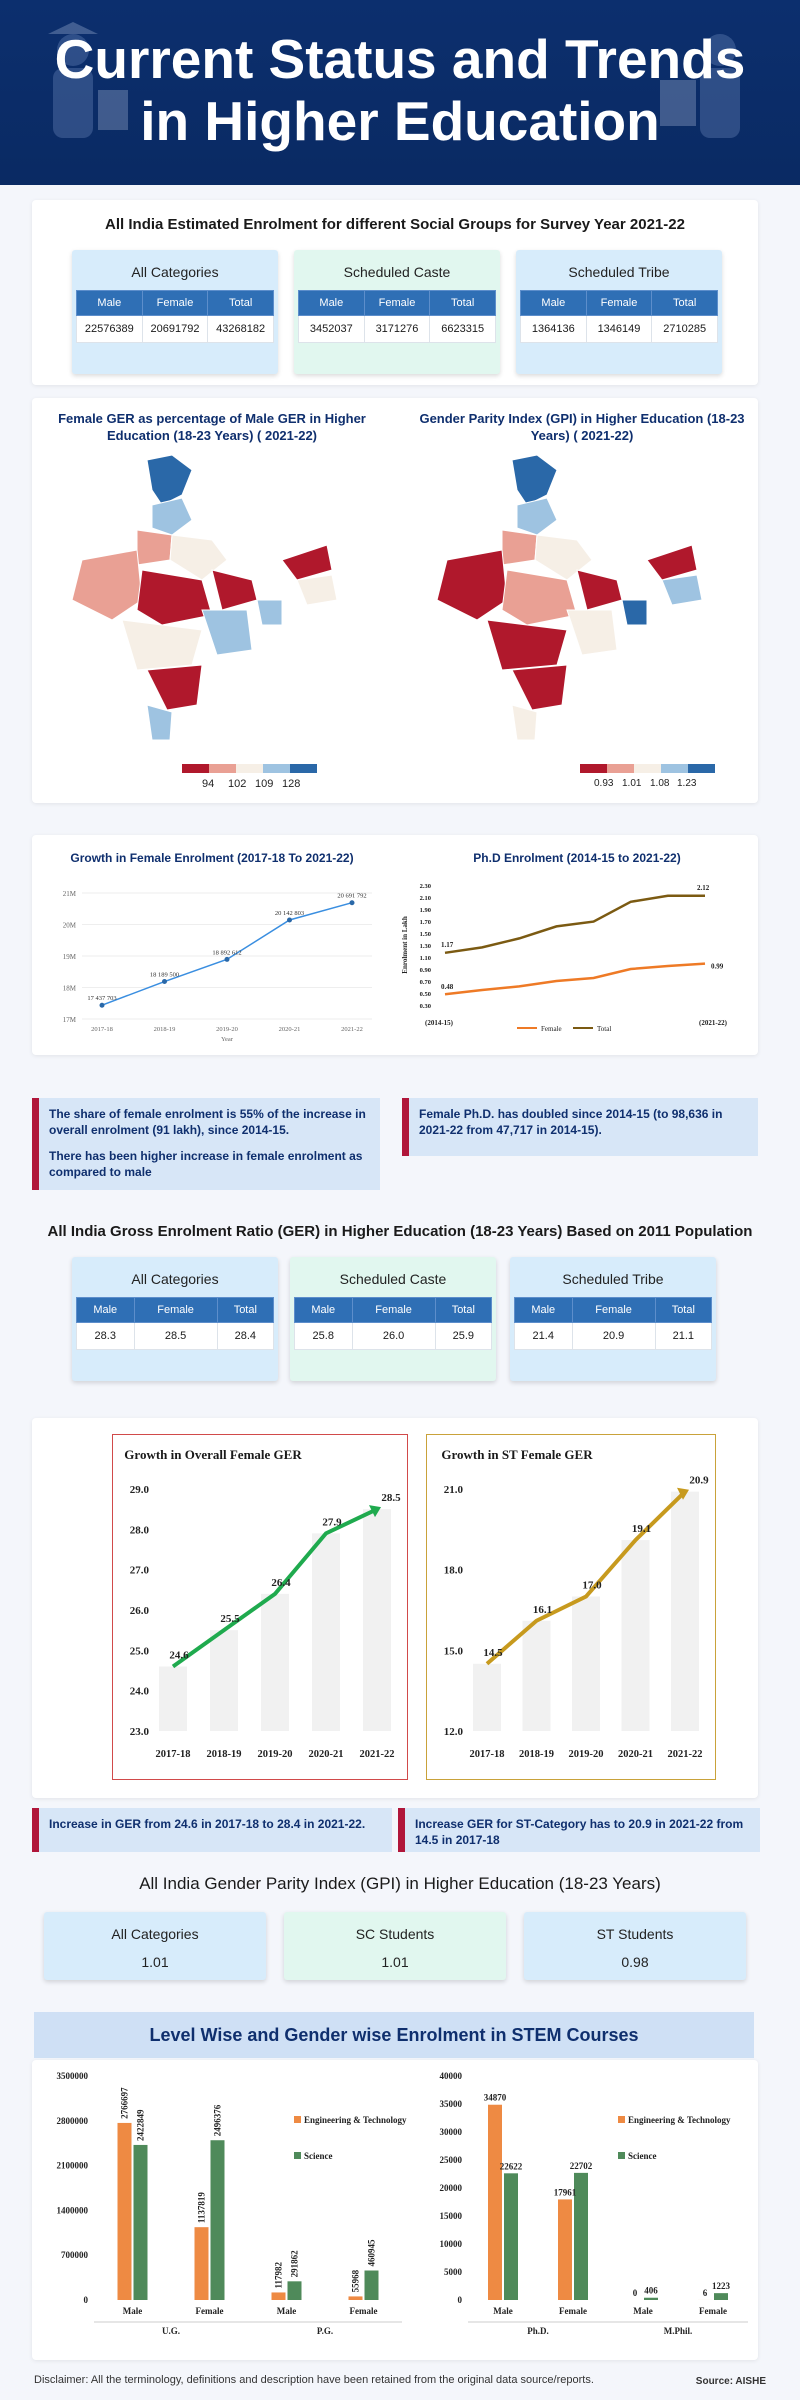 The height and width of the screenshot is (2400, 800). Describe the element at coordinates (331, 329) in the screenshot. I see `cell-male: 3452037` at that location.